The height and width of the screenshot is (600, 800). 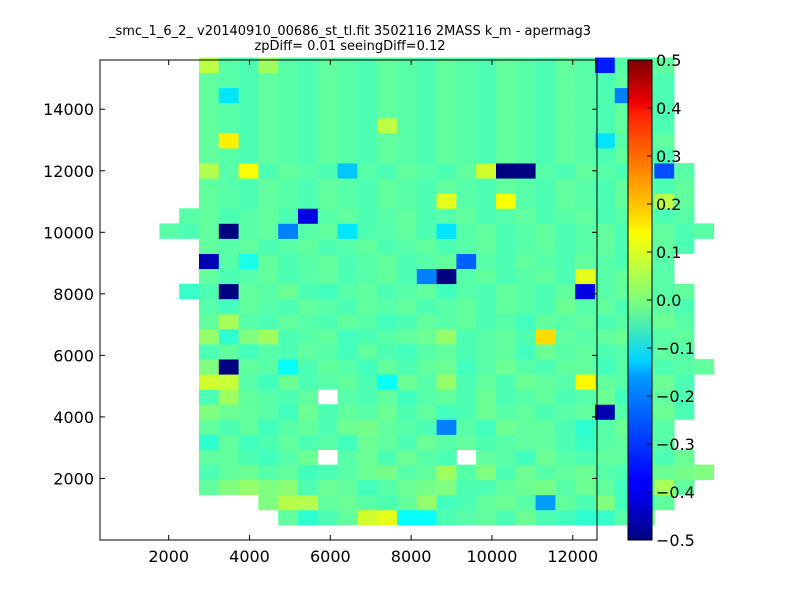 What do you see at coordinates (330, 556) in the screenshot?
I see `x-tick-label: 6000` at bounding box center [330, 556].